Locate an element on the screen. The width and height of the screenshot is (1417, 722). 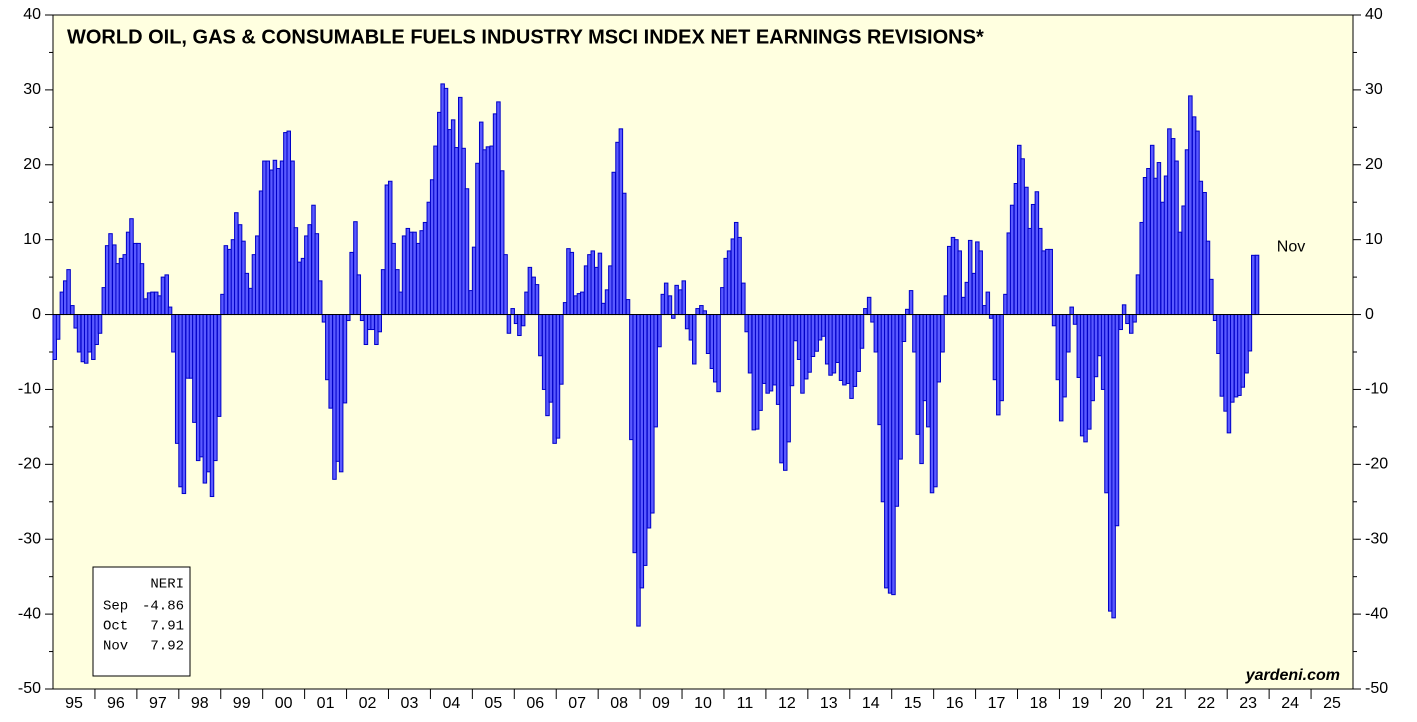
x-tick-label: 12 is located at coordinates (787, 703).